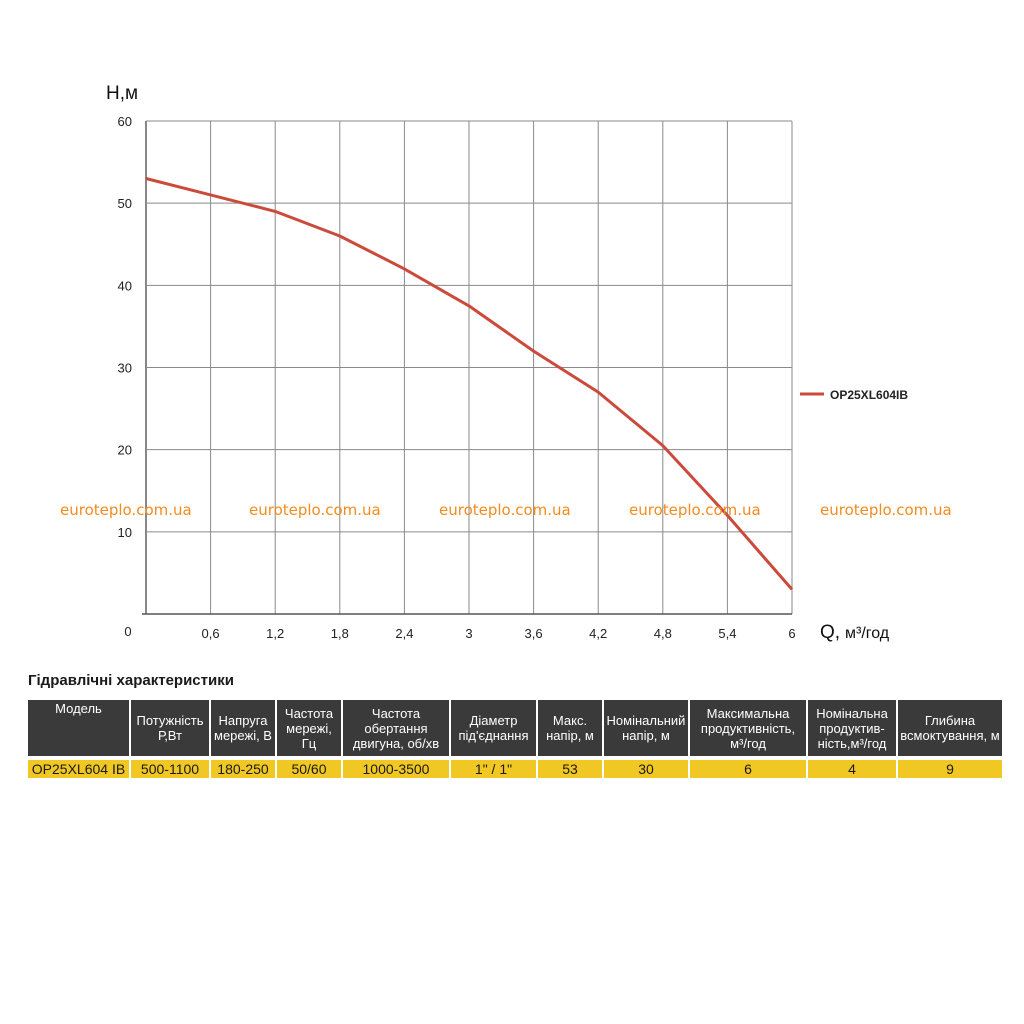  Describe the element at coordinates (748, 769) in the screenshot. I see `cell-max-flow: 6` at that location.